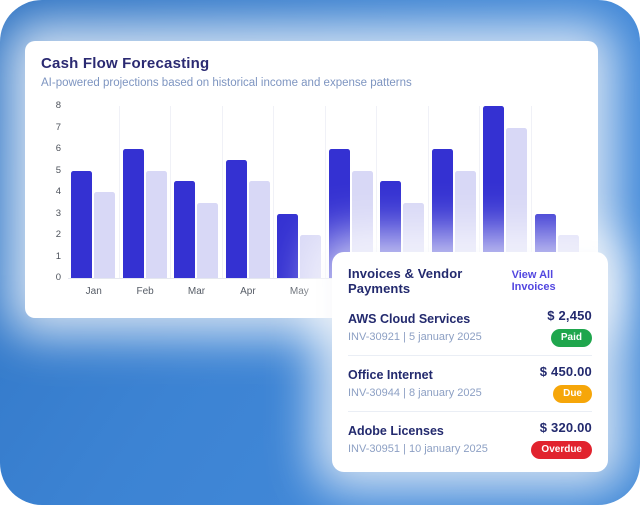  I want to click on x-axis-label: Feb, so click(145, 291).